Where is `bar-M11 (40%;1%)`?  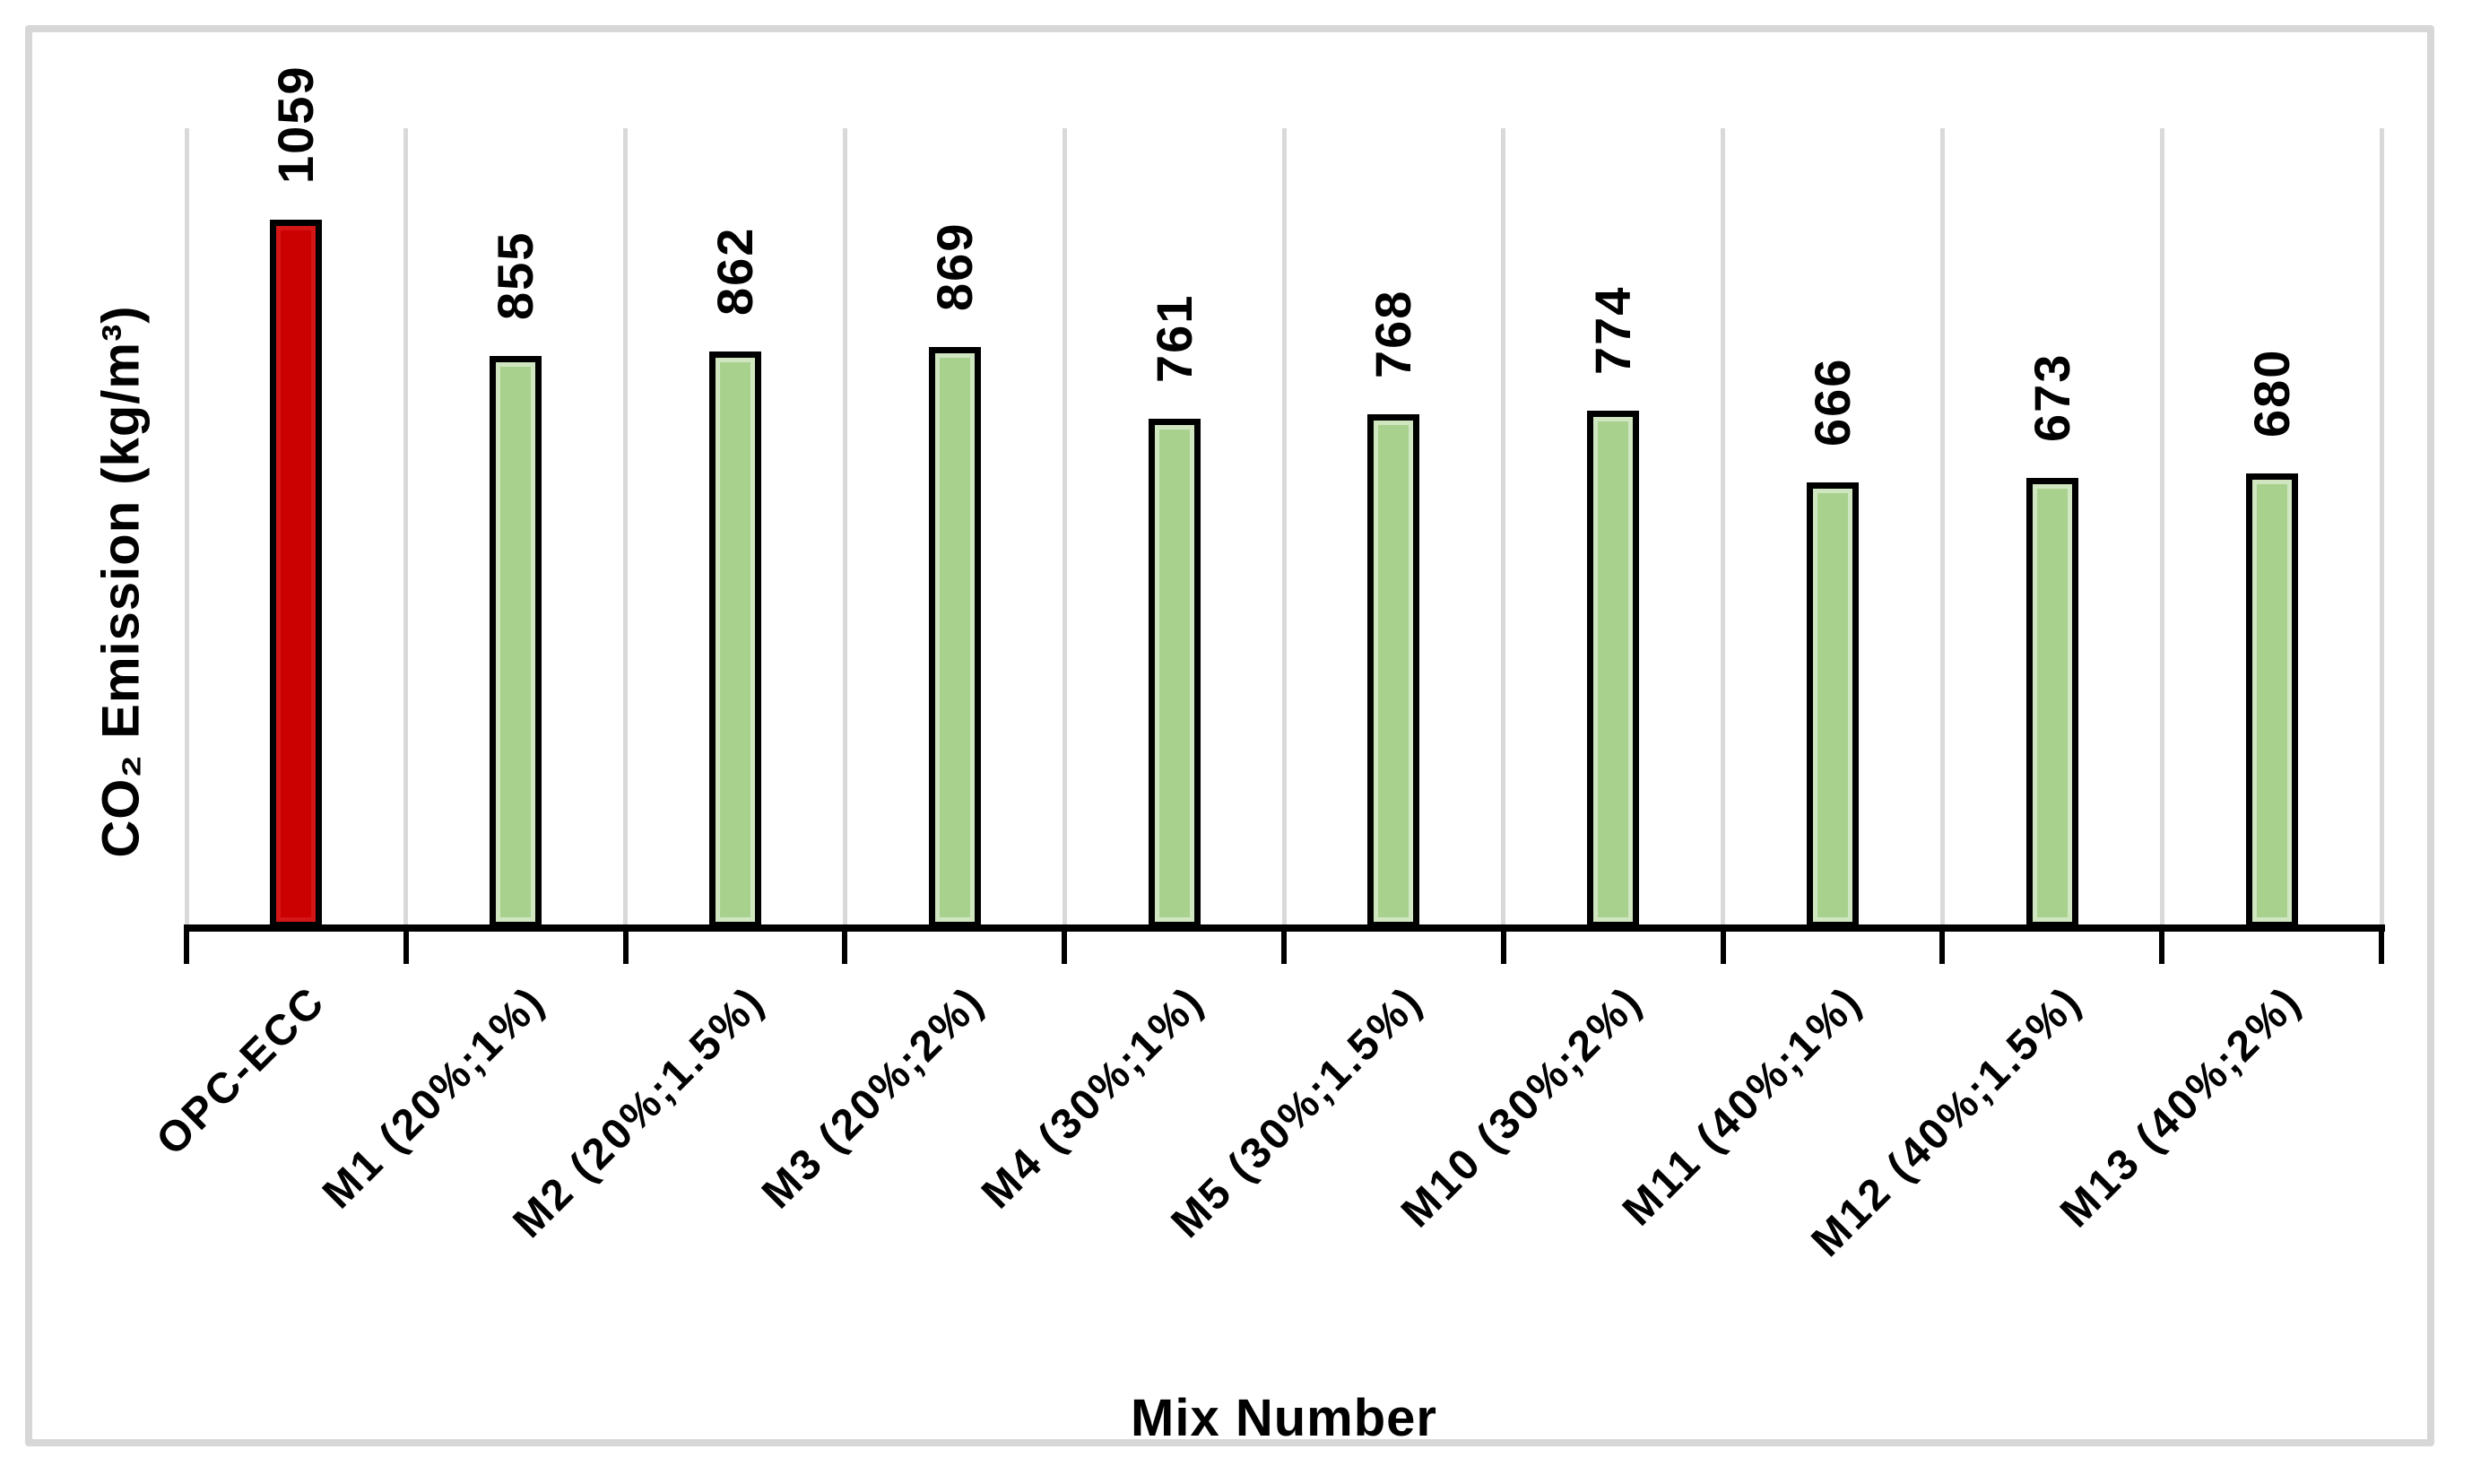 bar-M11 (40%;1%) is located at coordinates (1833, 705).